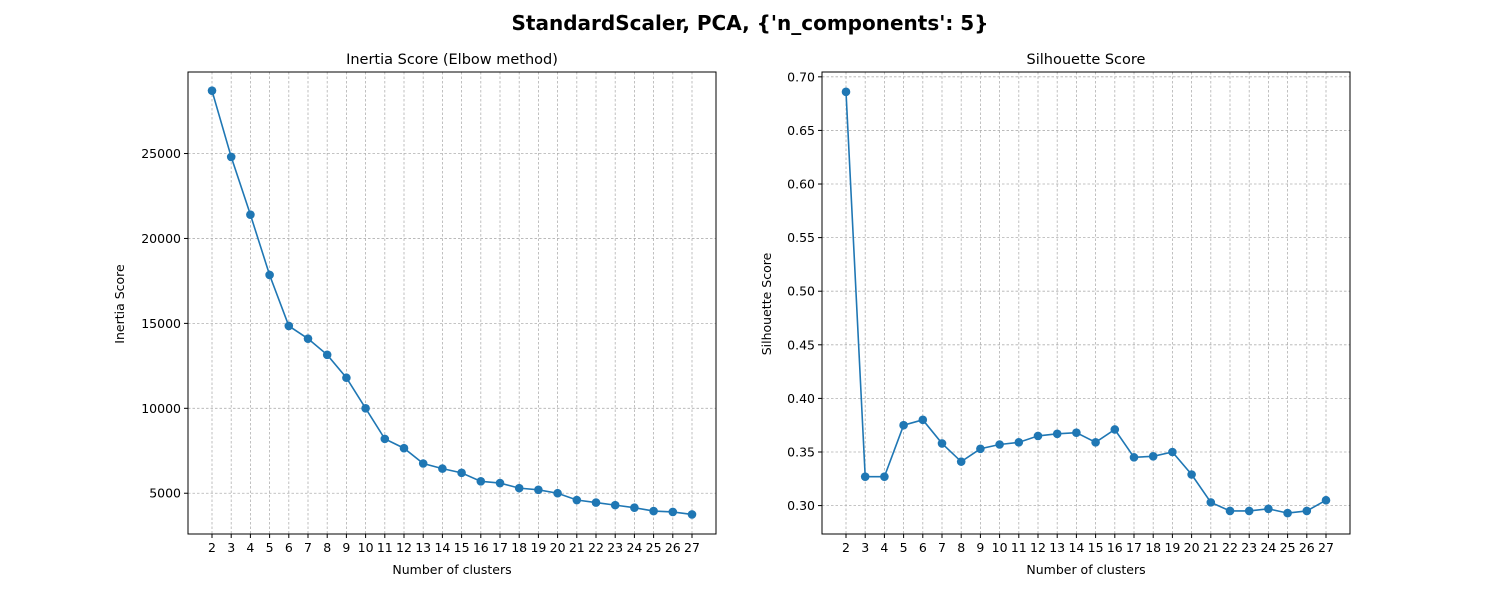 Image resolution: width=1500 pixels, height=604 pixels. I want to click on inertia-x-tick-label: 22, so click(596, 547).